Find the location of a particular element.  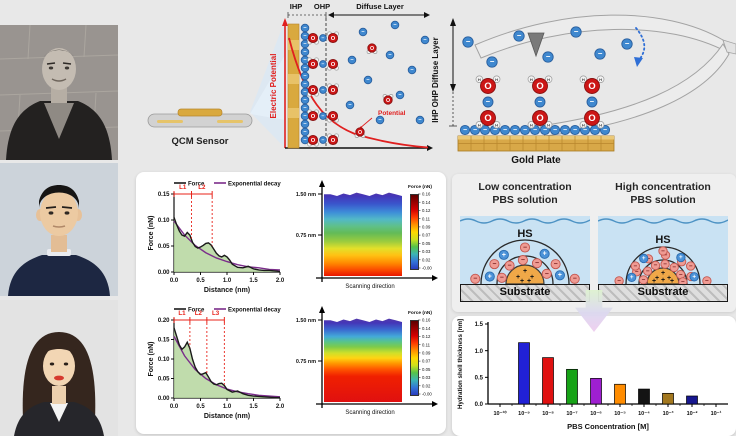

pbs-low-diagram: ++++ +−−− −−++ ++−−−− − is located at coordinates (525, 251).